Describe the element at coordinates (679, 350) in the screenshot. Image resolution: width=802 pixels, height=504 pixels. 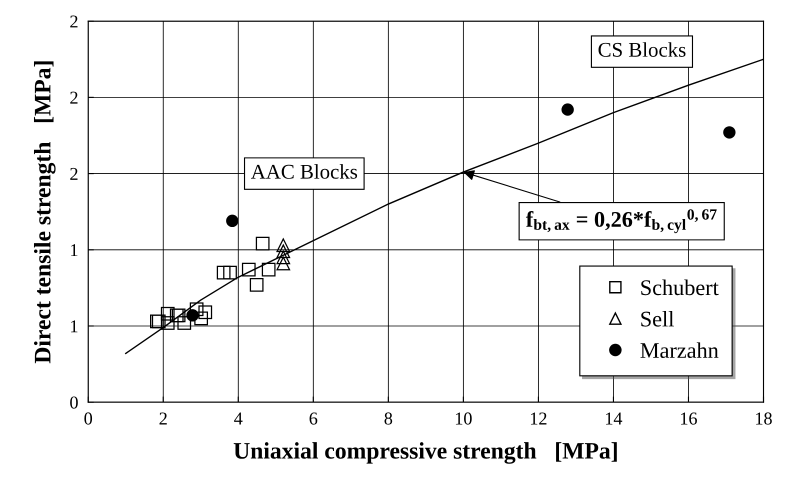
I see `legend-label: Marzahn` at that location.